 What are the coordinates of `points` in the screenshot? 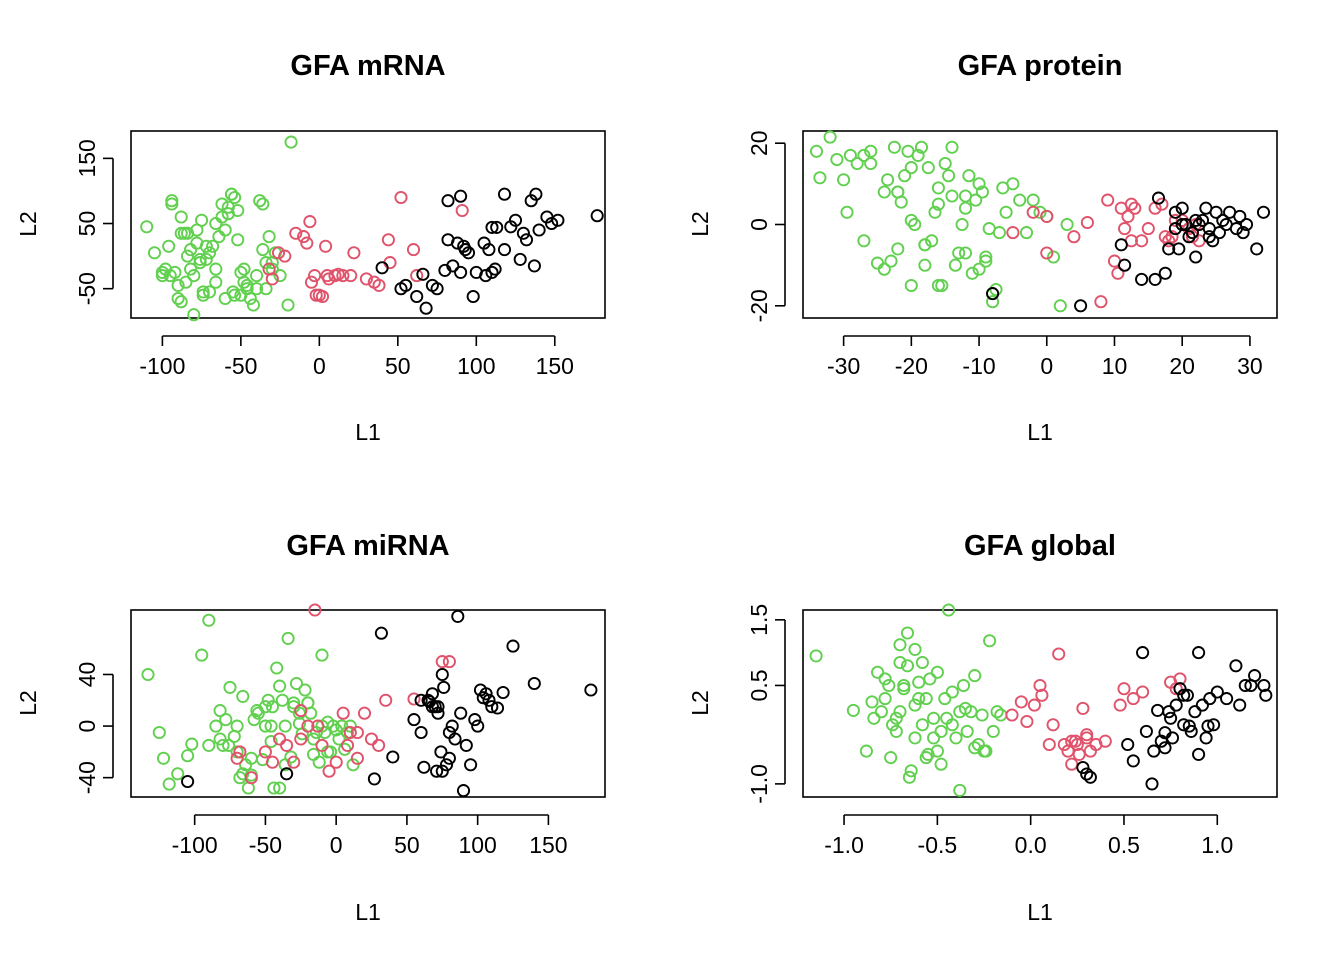 It's located at (372, 228).